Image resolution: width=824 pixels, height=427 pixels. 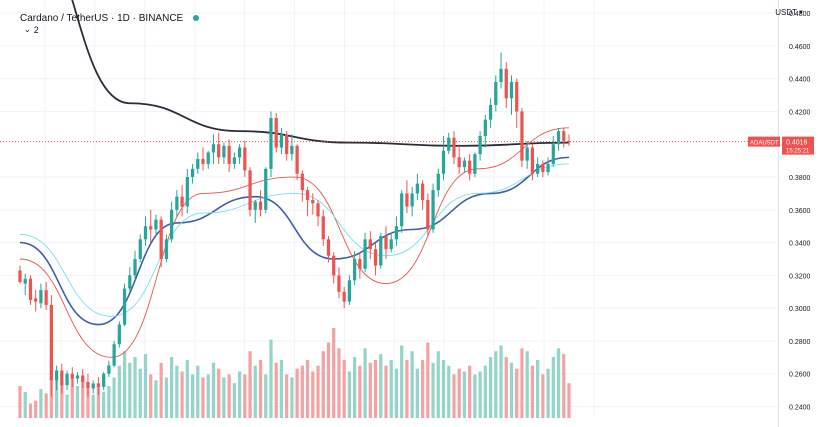 I want to click on indicators-toggle: ⌄ 2, so click(x=31, y=30).